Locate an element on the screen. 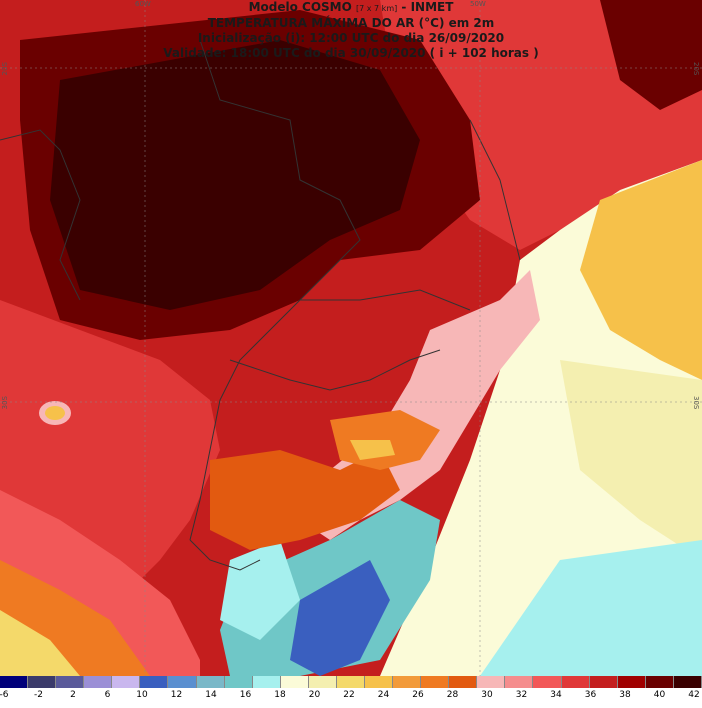 This screenshot has width=702, height=708. field-ocean-light-yellow is located at coordinates (631, 460).